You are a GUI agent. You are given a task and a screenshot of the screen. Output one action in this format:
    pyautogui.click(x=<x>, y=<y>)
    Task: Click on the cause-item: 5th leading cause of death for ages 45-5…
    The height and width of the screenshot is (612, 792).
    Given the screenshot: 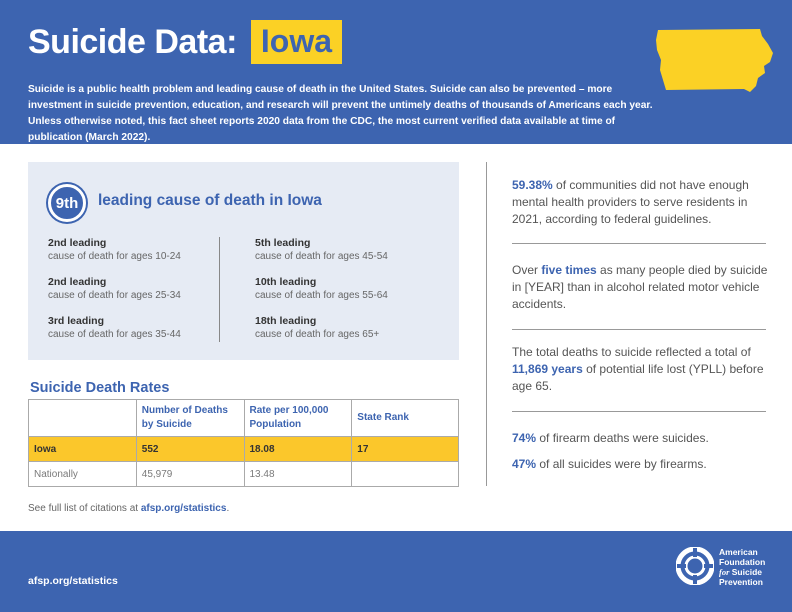 What is the action you would take?
    pyautogui.click(x=350, y=250)
    